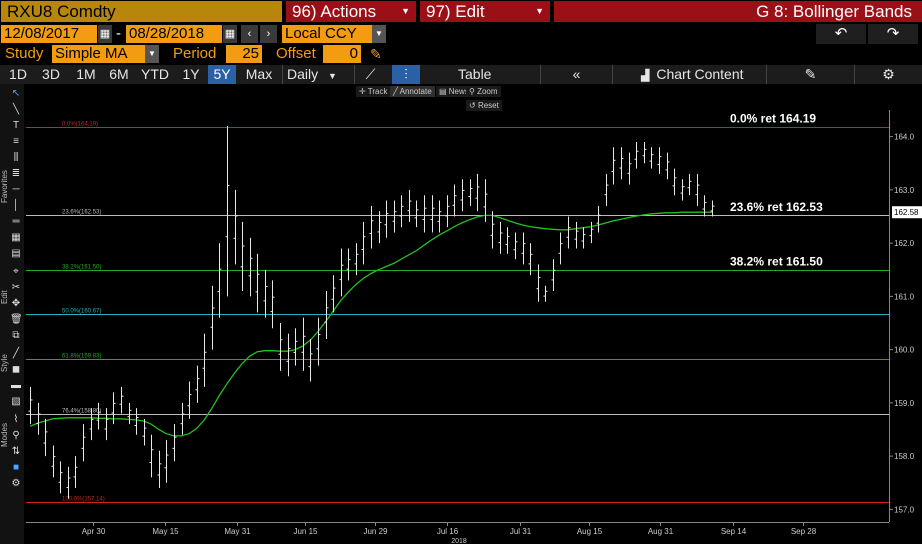 The width and height of the screenshot is (922, 544). What do you see at coordinates (455, 11) in the screenshot?
I see `edit-label: 97) Edit` at bounding box center [455, 11].